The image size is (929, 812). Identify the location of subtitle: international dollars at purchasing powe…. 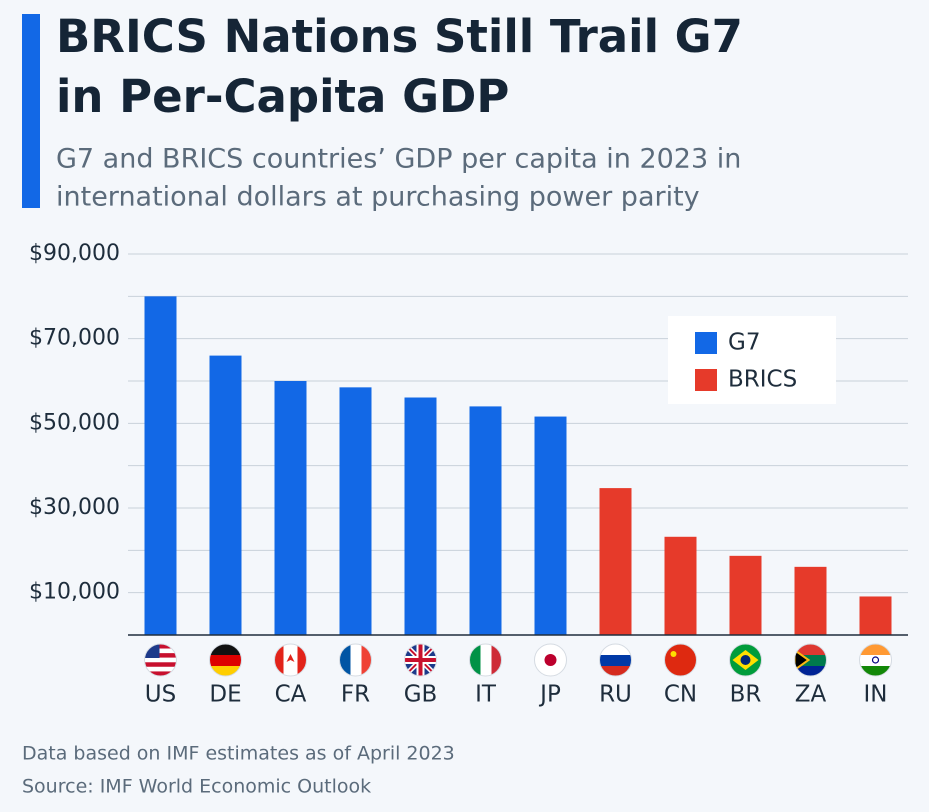
(378, 197).